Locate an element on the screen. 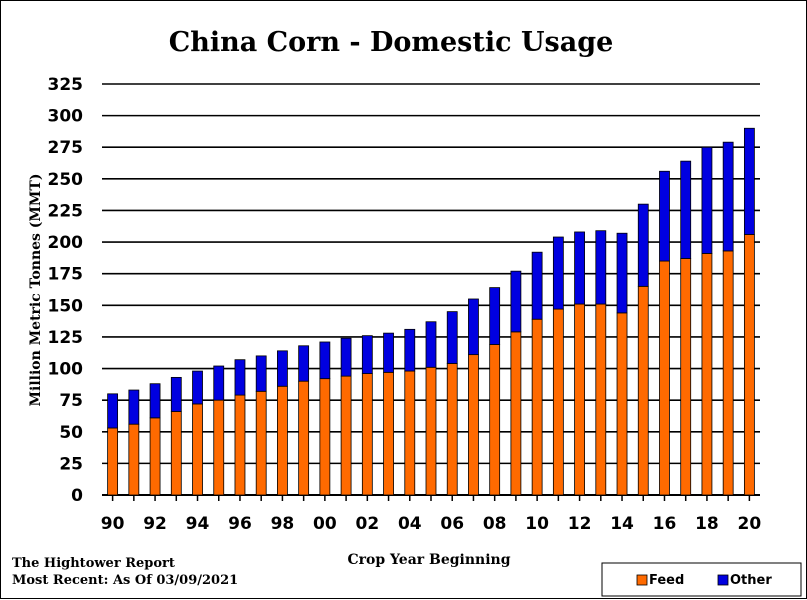 This screenshot has width=807, height=600. x-tick-label: 98 is located at coordinates (283, 524).